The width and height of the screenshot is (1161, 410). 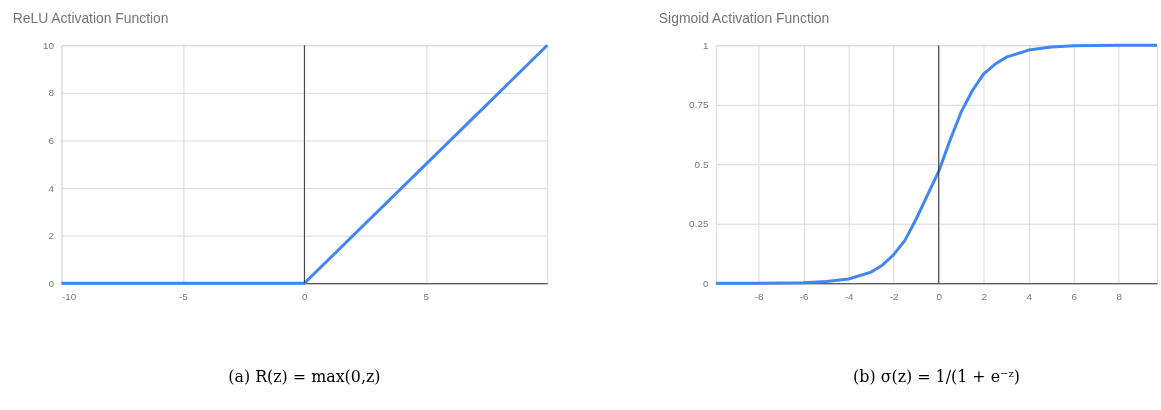 What do you see at coordinates (69, 296) in the screenshot?
I see `x-tick-label: -10` at bounding box center [69, 296].